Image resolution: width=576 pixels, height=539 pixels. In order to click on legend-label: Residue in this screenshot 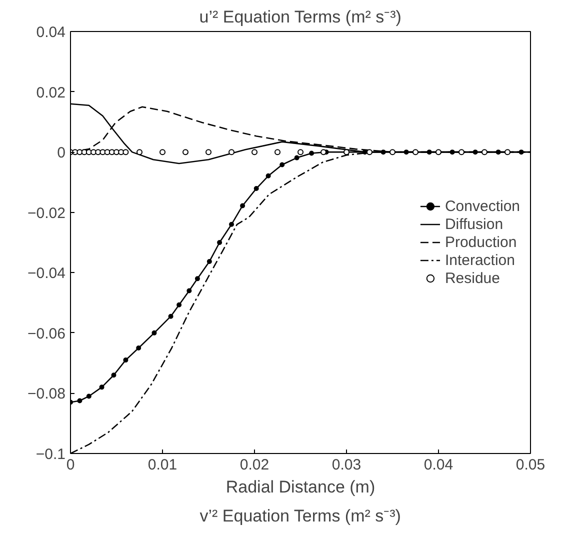, I will do `click(472, 278)`.